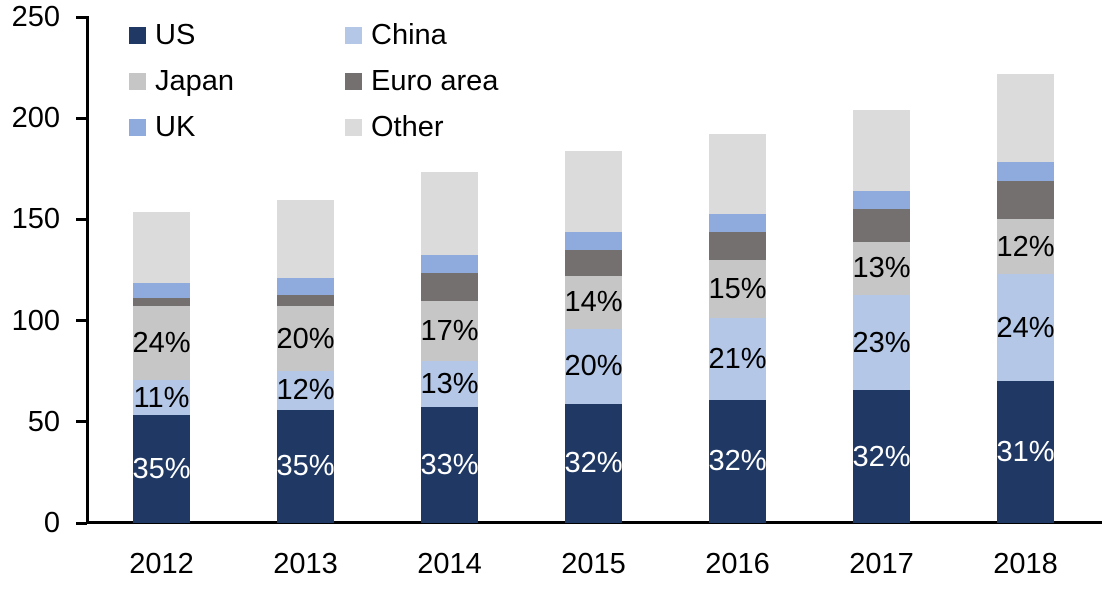 This screenshot has height=598, width=1102. I want to click on bar-segment-china-2016, so click(737, 358).